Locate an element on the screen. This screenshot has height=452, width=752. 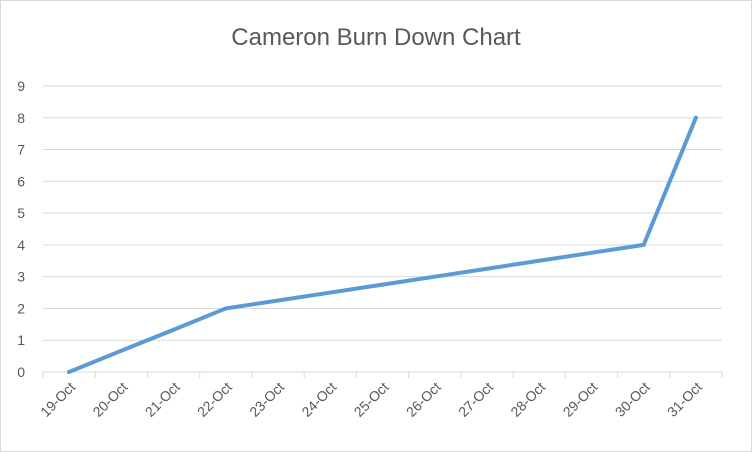
x-axis is located at coordinates (382, 374).